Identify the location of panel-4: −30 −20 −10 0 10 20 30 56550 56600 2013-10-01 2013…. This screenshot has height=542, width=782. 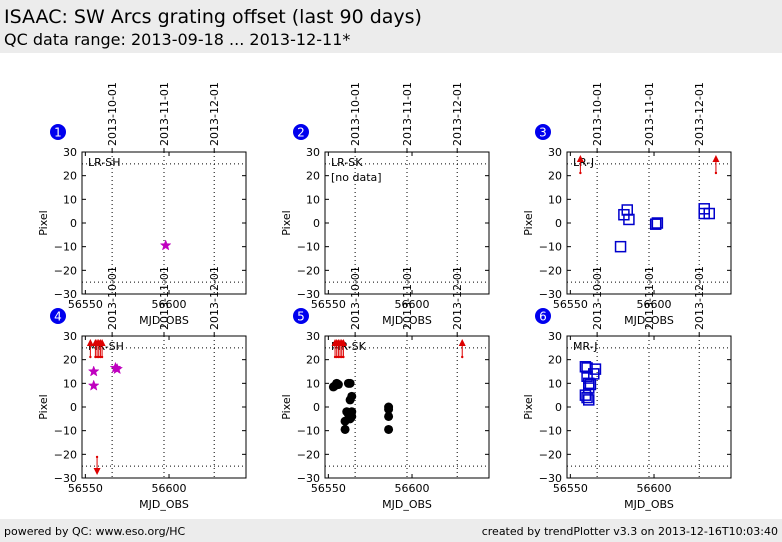
(142, 388).